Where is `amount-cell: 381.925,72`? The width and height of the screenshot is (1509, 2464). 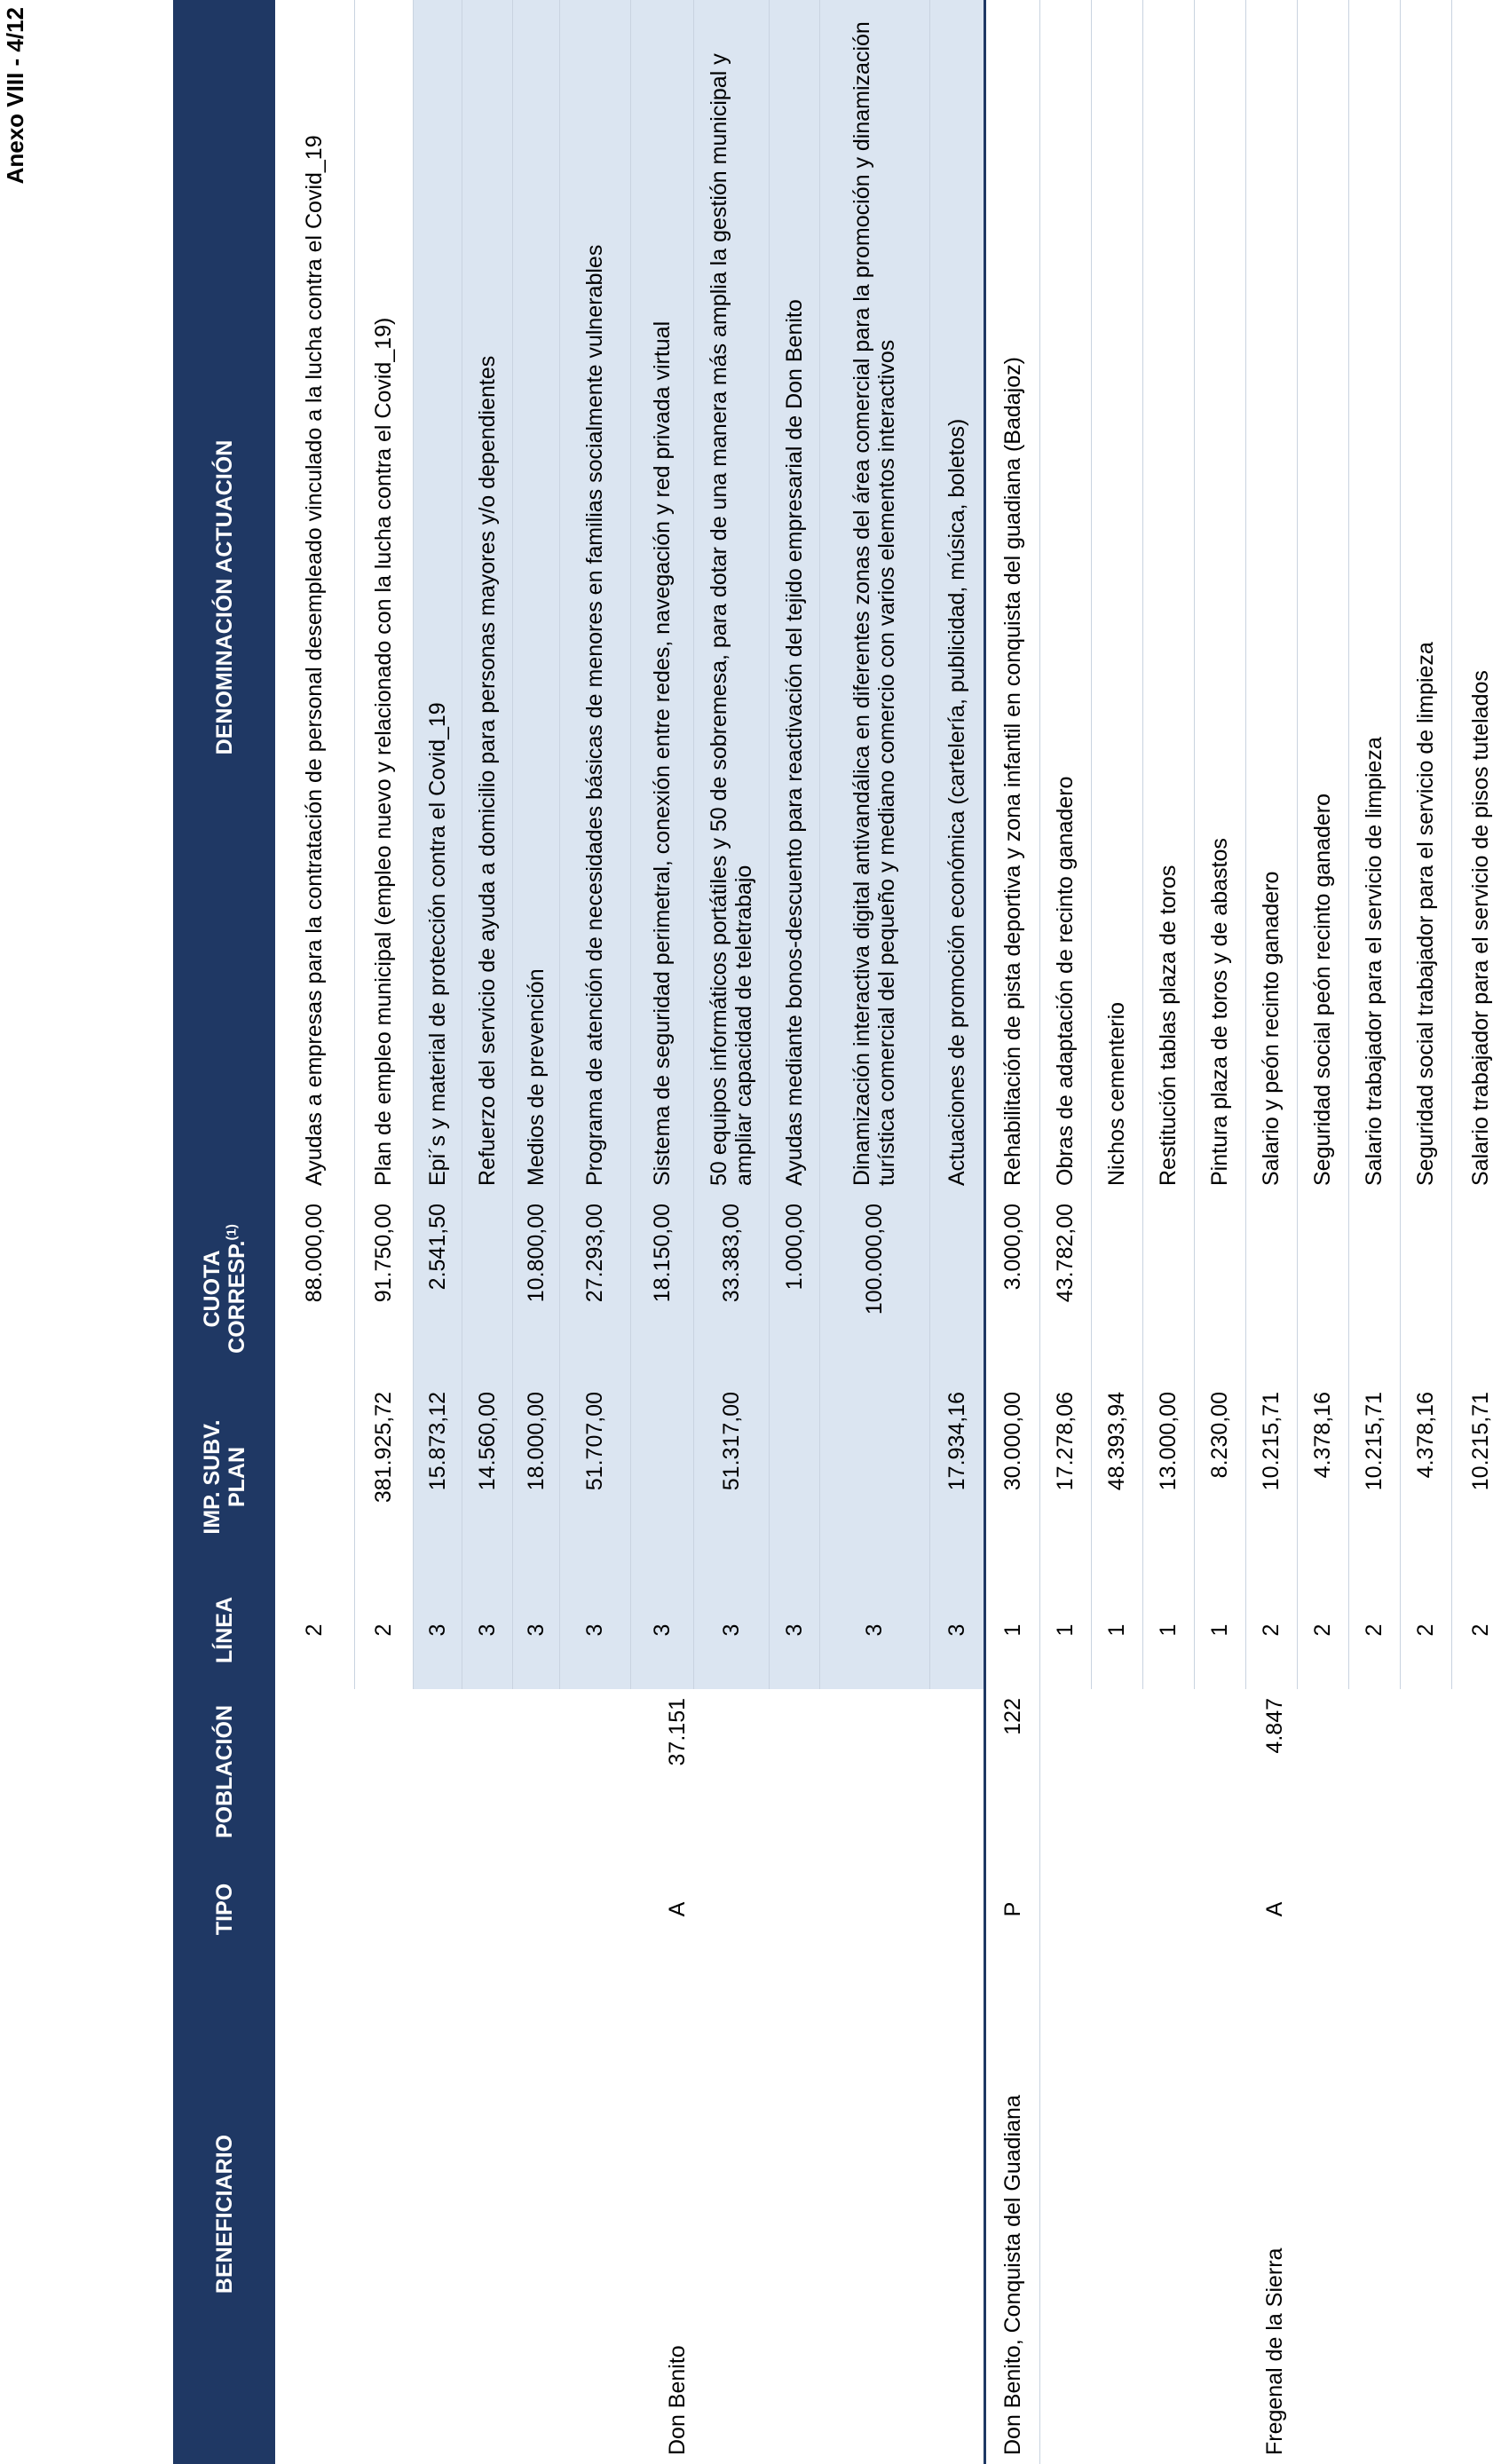 amount-cell: 381.925,72 is located at coordinates (383, 1477).